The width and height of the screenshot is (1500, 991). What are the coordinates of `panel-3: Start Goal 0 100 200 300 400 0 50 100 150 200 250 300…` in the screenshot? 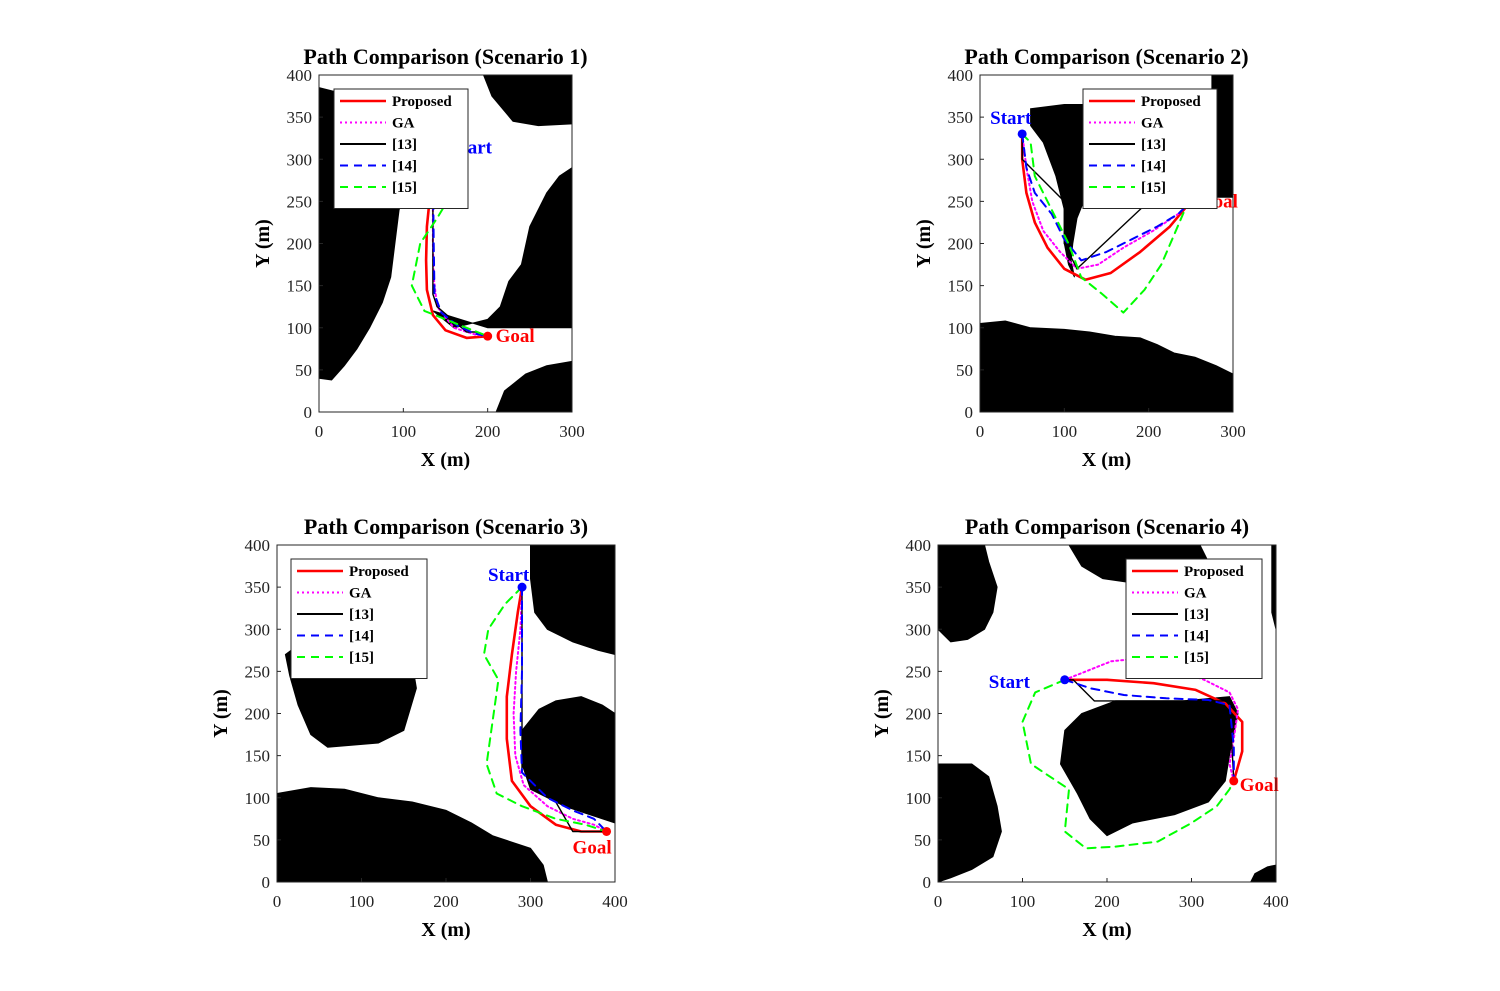 It's located at (419, 727).